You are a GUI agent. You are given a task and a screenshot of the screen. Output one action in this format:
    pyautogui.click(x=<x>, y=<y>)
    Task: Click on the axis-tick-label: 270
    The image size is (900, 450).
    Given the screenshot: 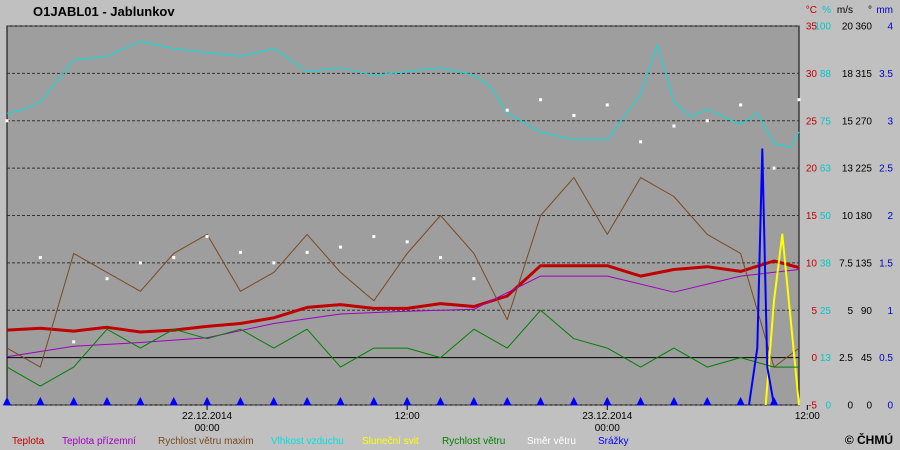 What is the action you would take?
    pyautogui.click(x=863, y=121)
    